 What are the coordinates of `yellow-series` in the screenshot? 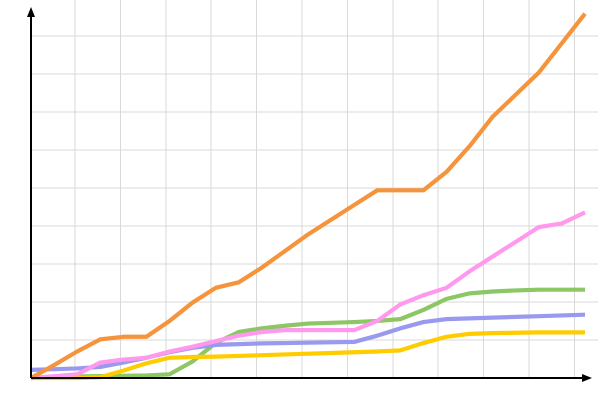 It's located at (308, 355).